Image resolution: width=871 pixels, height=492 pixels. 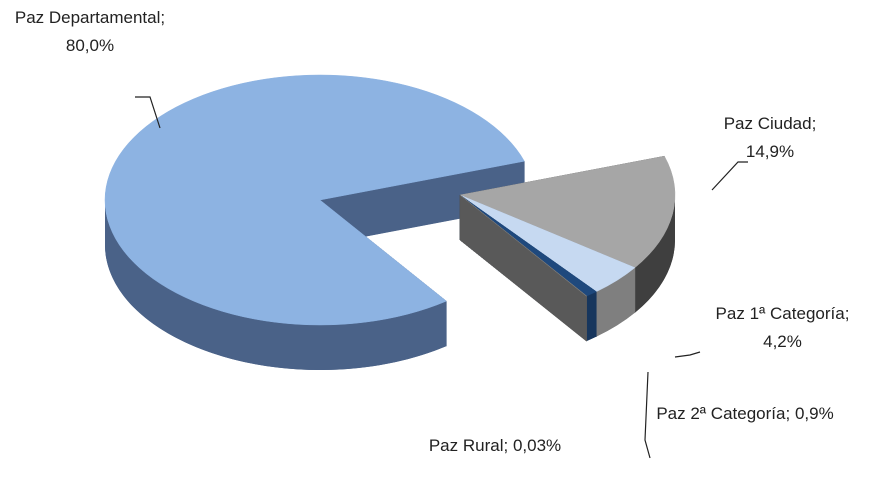 I want to click on value-label: 0,03%, so click(x=537, y=445).